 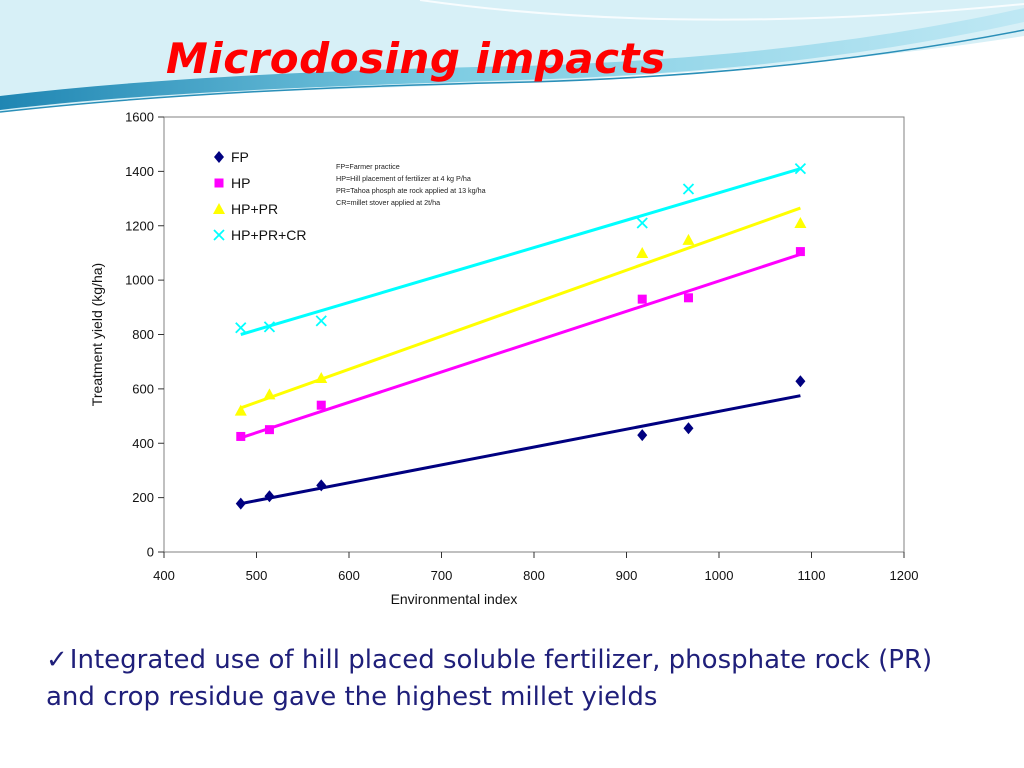 I want to click on x-tick-label: 1100, so click(x=812, y=575).